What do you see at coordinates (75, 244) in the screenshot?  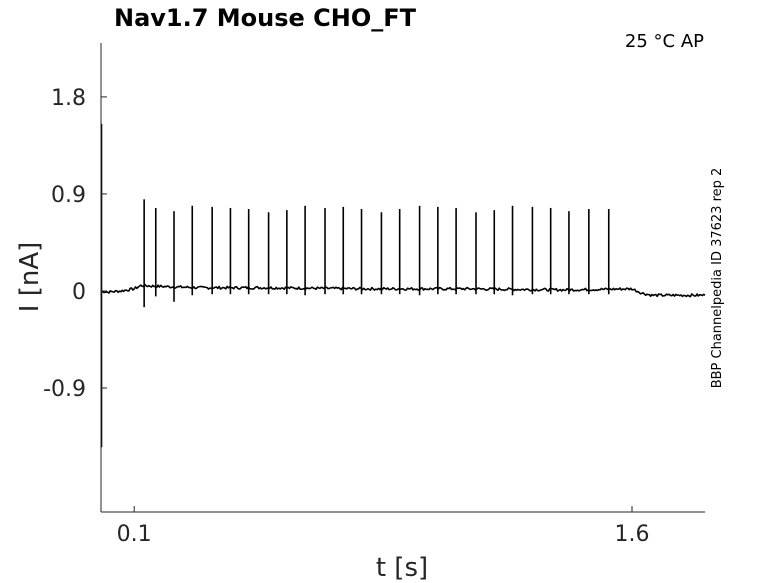 I see `y-axis-ticks: 1.8 0.9 0 -0.9` at bounding box center [75, 244].